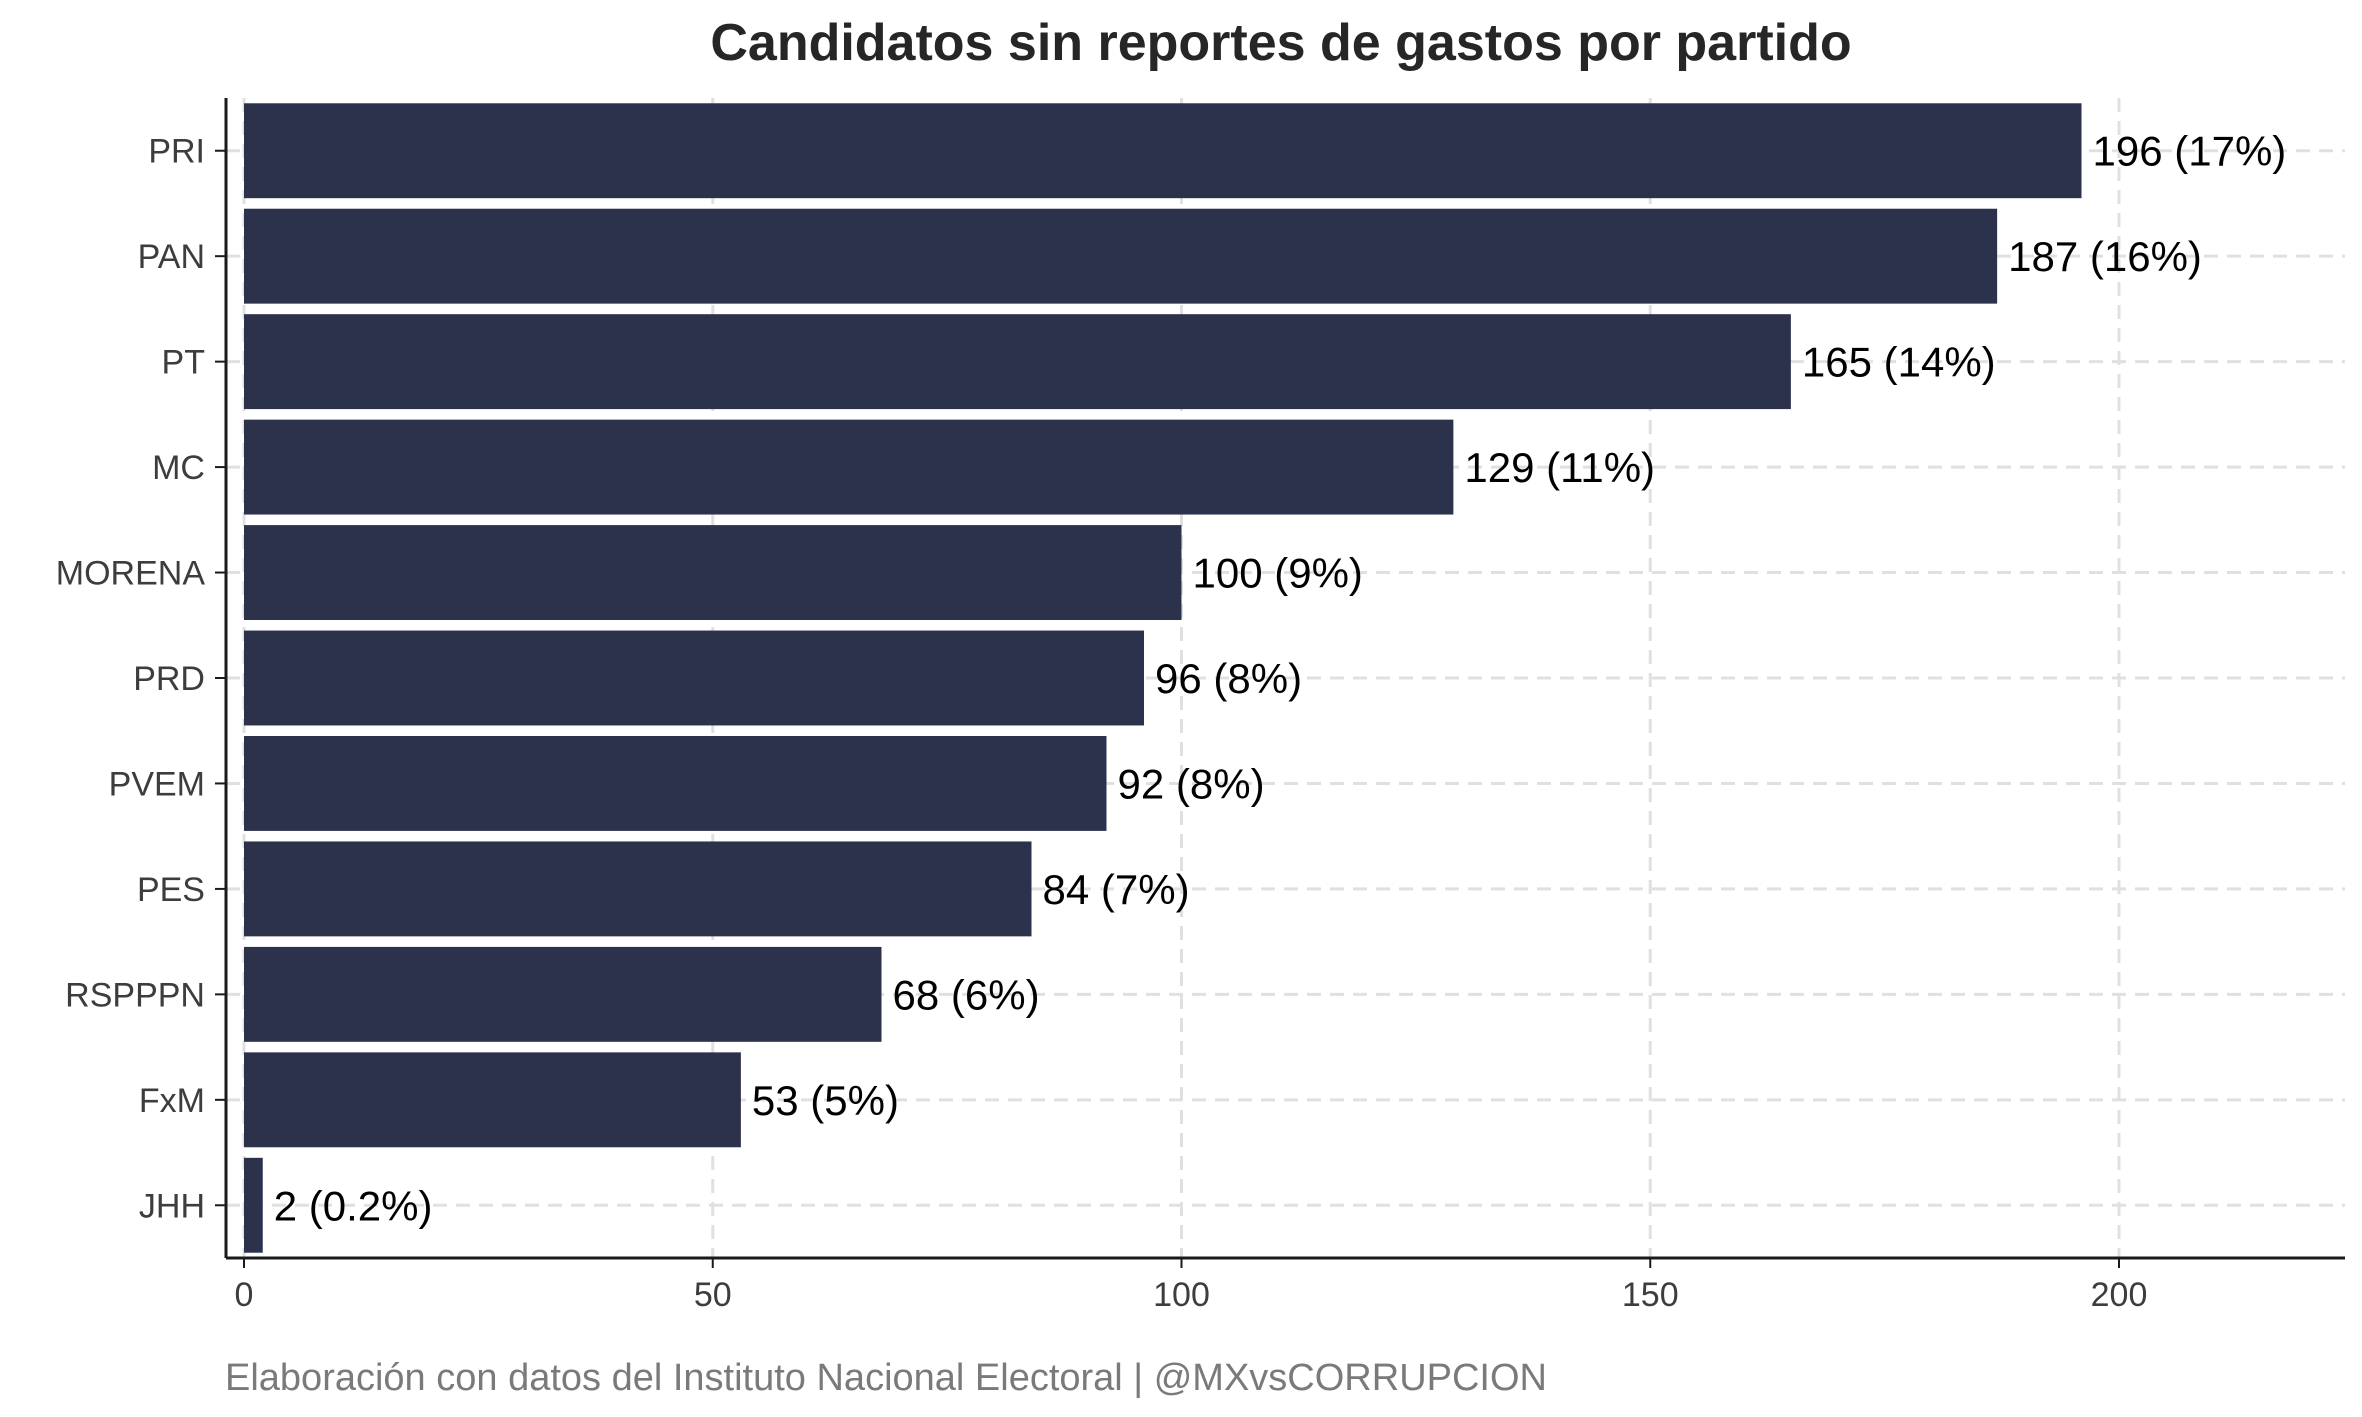 The width and height of the screenshot is (2362, 1417). What do you see at coordinates (638, 889) in the screenshot?
I see `bar-pes` at bounding box center [638, 889].